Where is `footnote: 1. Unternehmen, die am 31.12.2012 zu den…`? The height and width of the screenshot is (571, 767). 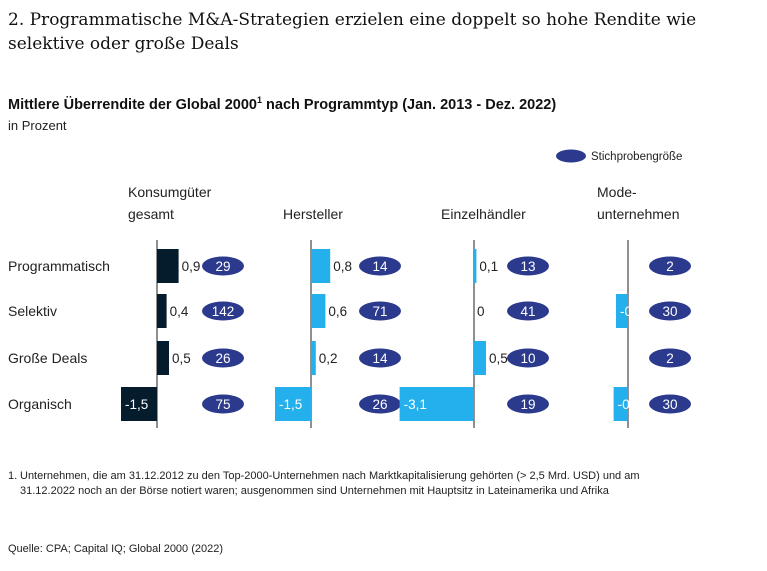 footnote: 1. Unternehmen, die am 31.12.2012 zu den… is located at coordinates (344, 484).